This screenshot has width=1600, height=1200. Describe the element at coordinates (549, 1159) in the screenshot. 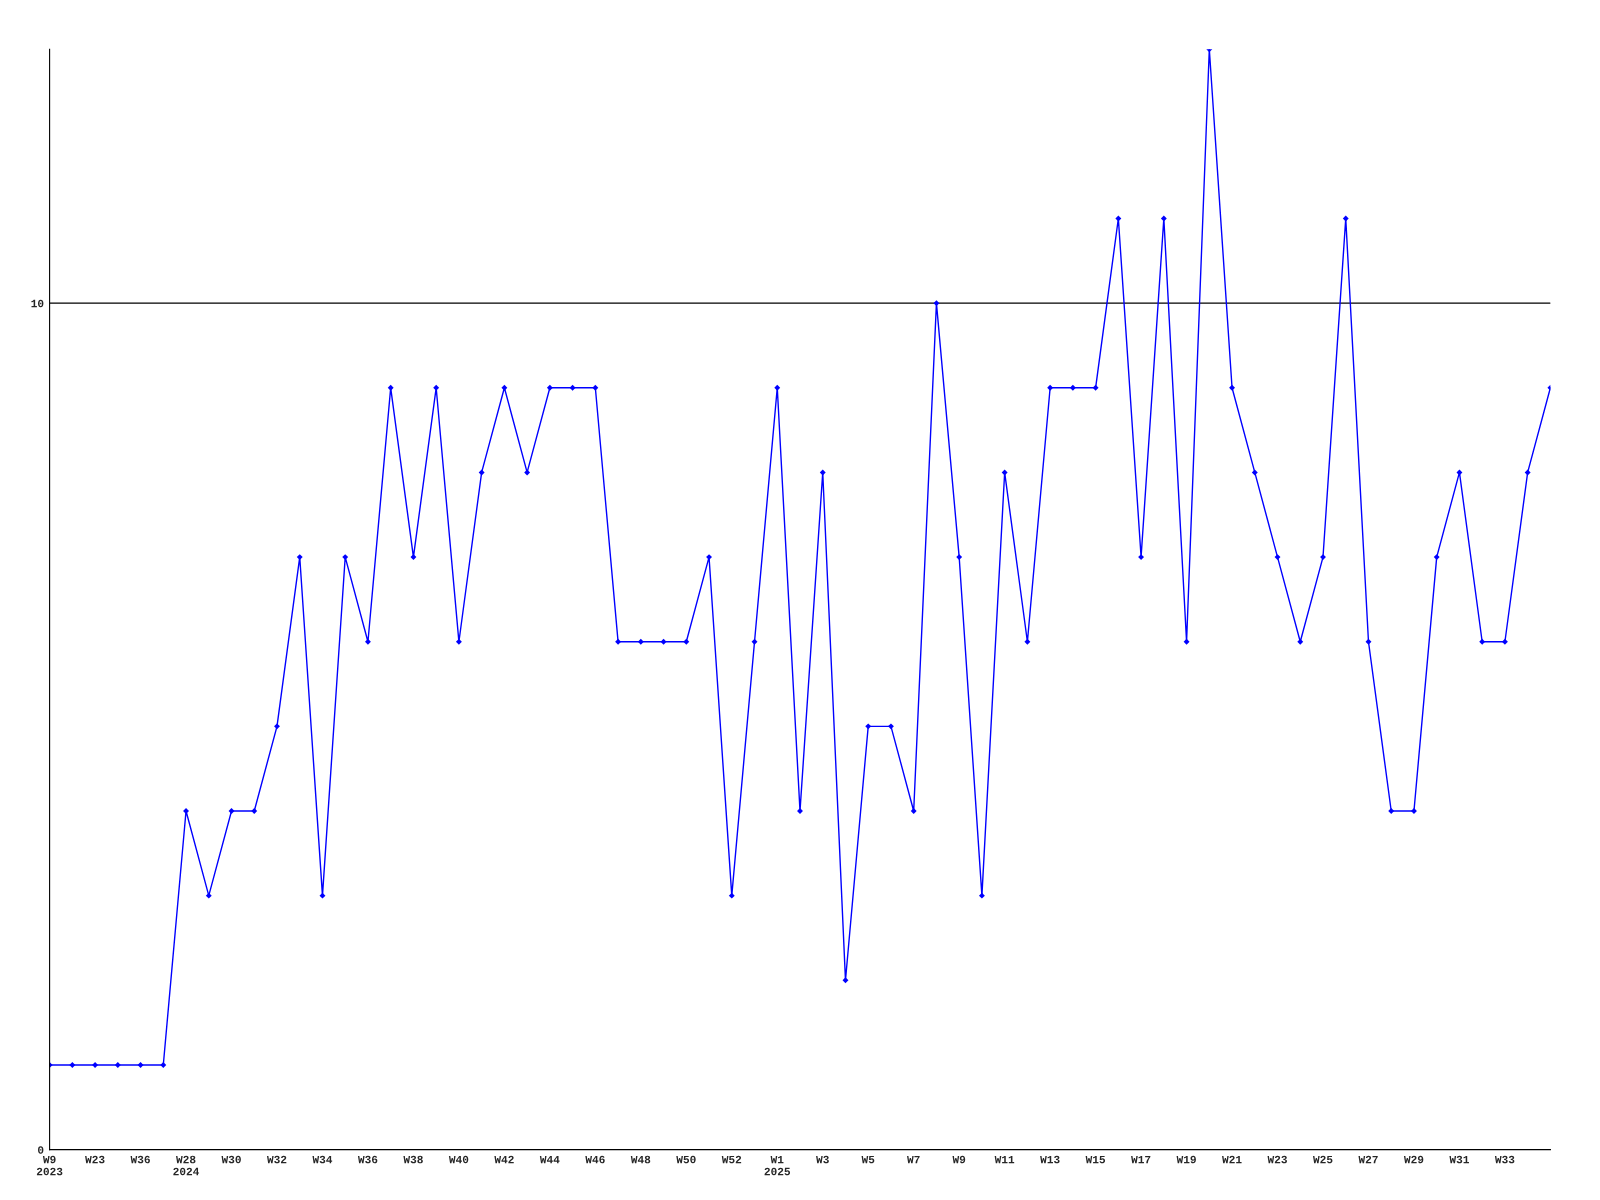

I see `x-tick-label: W44` at that location.